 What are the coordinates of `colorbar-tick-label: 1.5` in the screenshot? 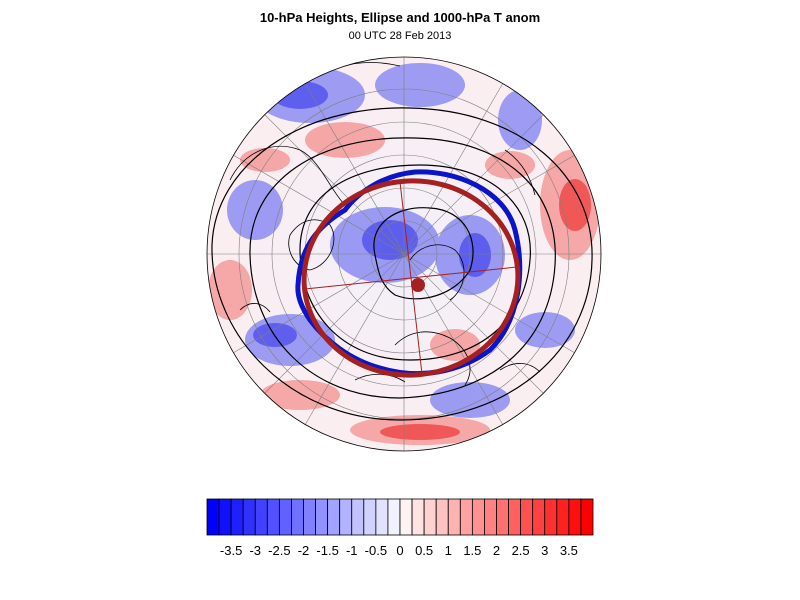 It's located at (472, 550).